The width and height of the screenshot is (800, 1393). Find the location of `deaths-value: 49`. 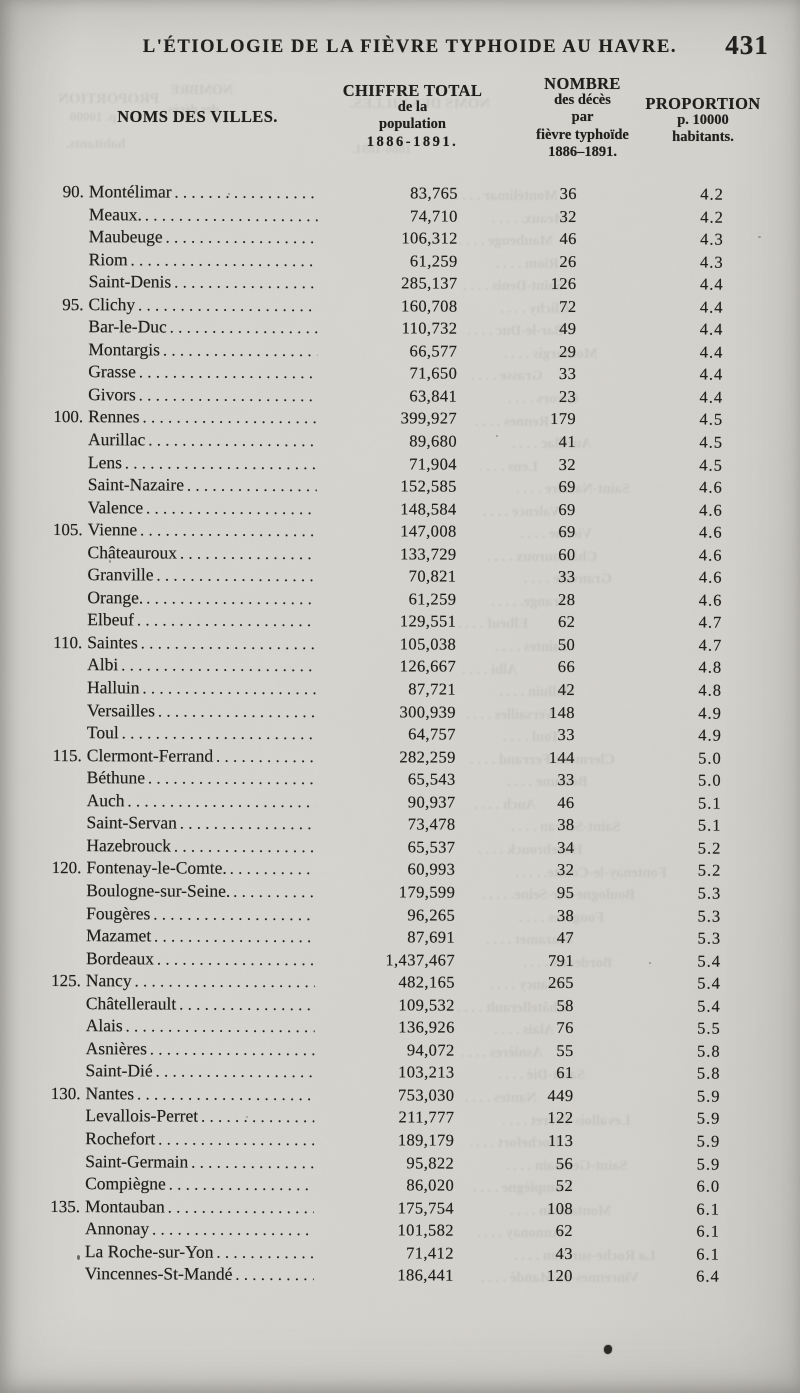

deaths-value: 49 is located at coordinates (568, 329).